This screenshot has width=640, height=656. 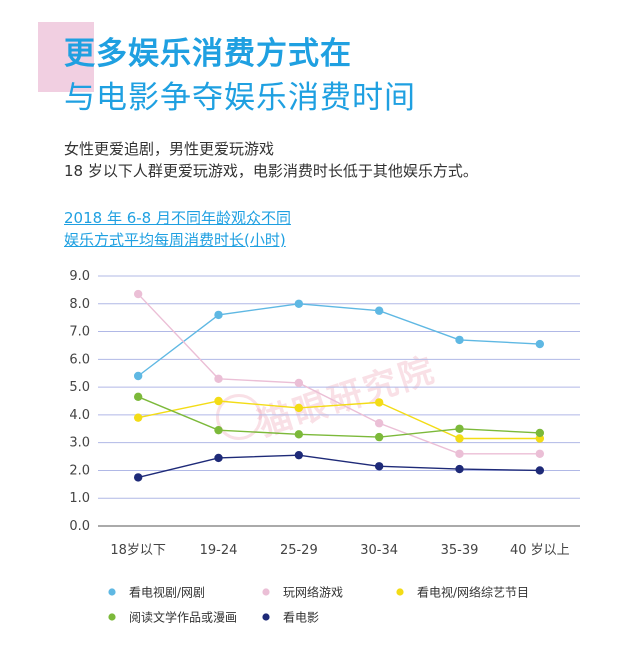 What do you see at coordinates (301, 618) in the screenshot?
I see `legend-label: 看电影` at bounding box center [301, 618].